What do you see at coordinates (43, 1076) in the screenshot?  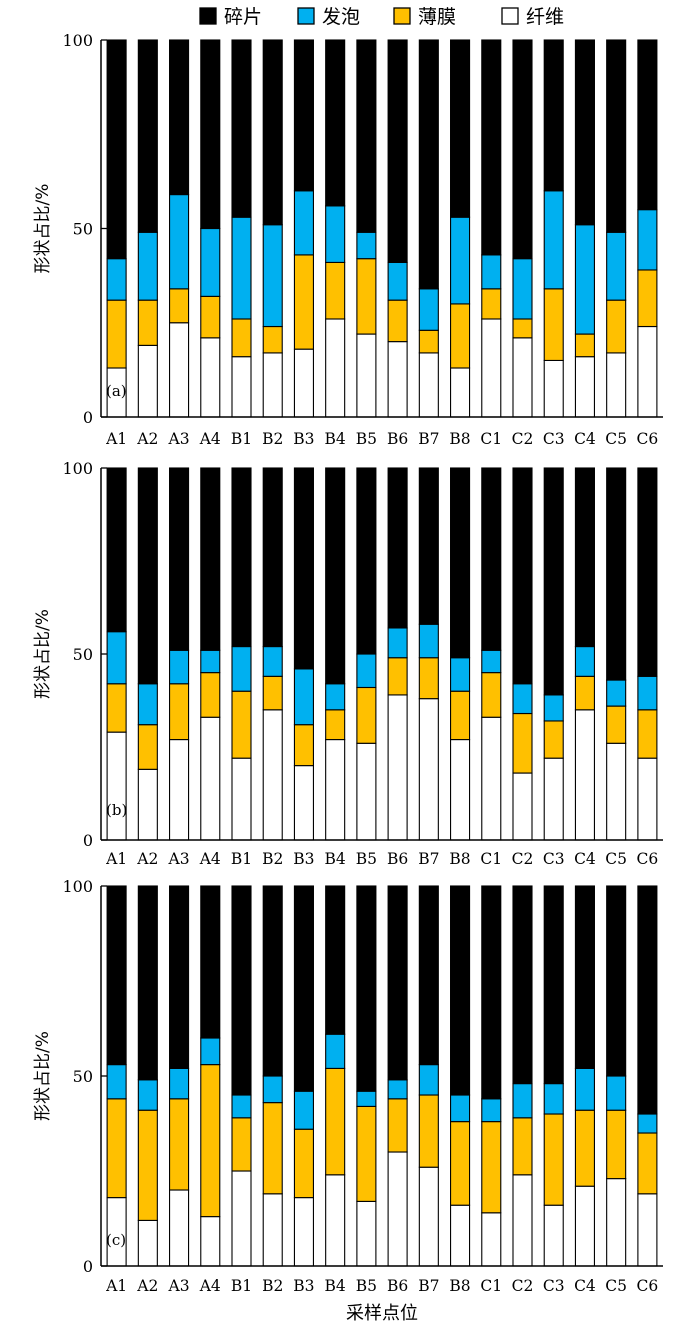 I see `y-axis-title: 形状占比/%` at bounding box center [43, 1076].